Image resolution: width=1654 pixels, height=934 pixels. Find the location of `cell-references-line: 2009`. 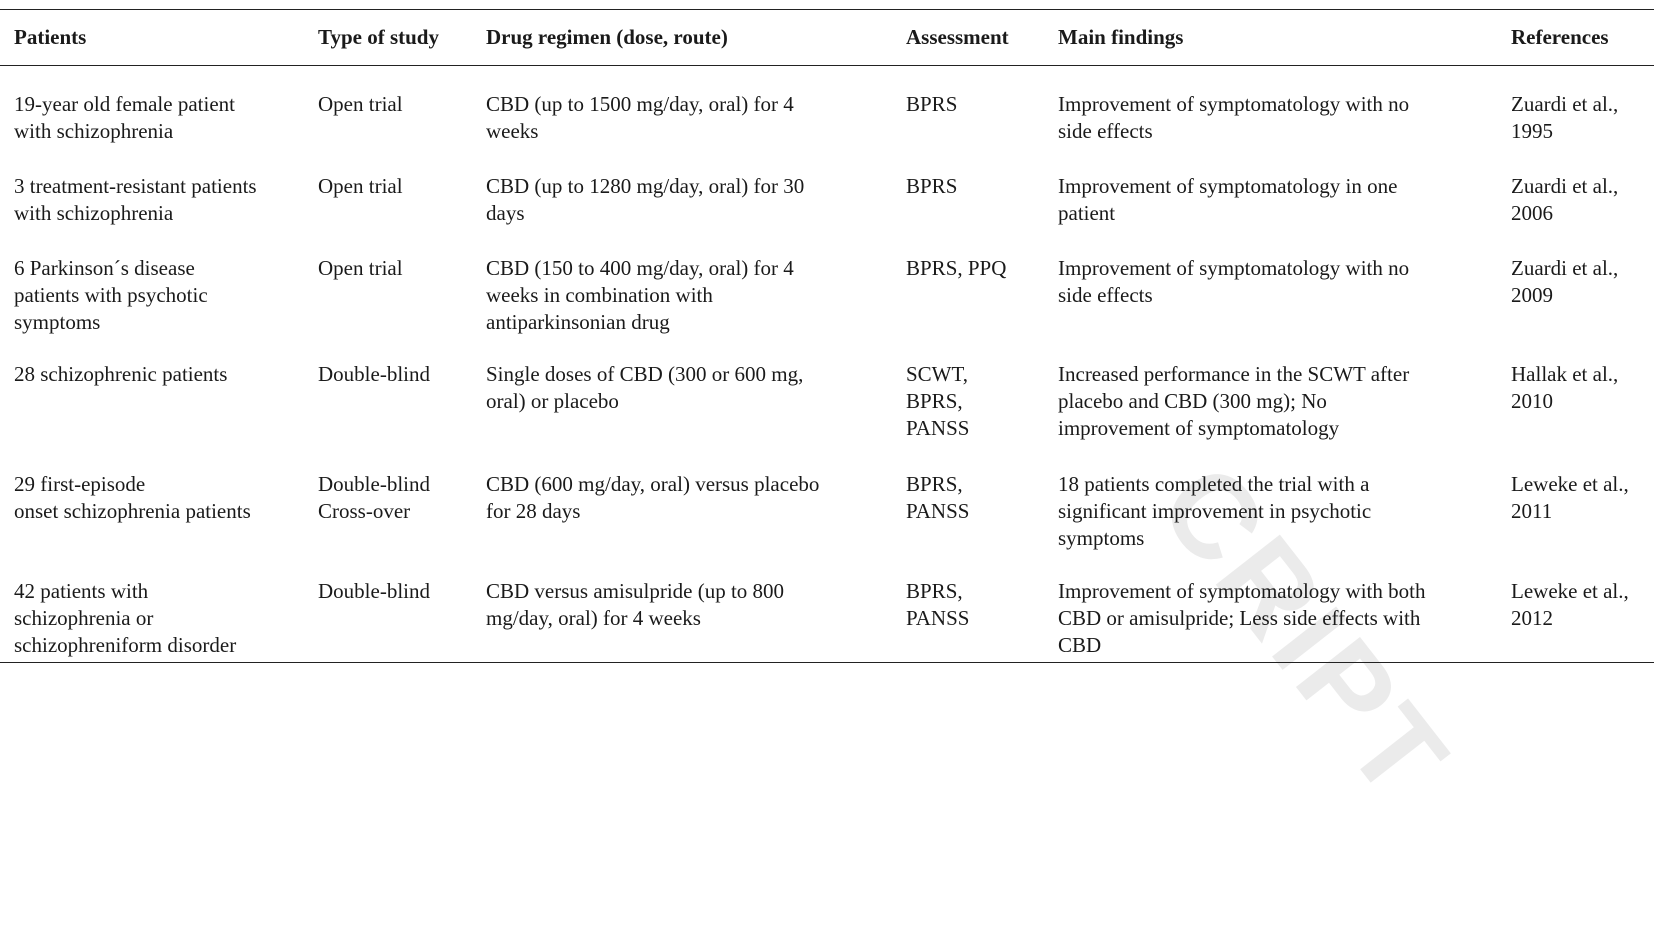

cell-references-line: 2009 is located at coordinates (1532, 295).